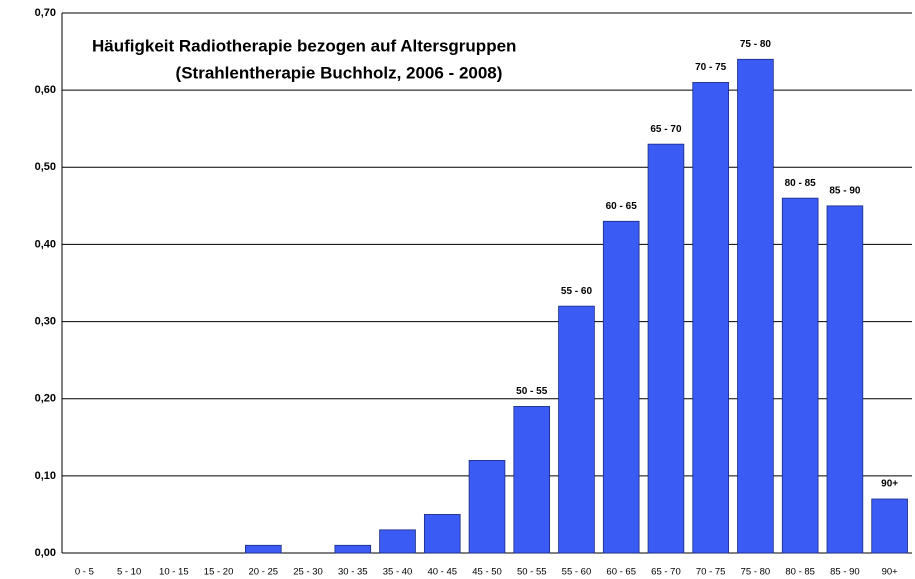 This screenshot has width=915, height=579. Describe the element at coordinates (845, 190) in the screenshot. I see `bar-label: 85 - 90` at that location.